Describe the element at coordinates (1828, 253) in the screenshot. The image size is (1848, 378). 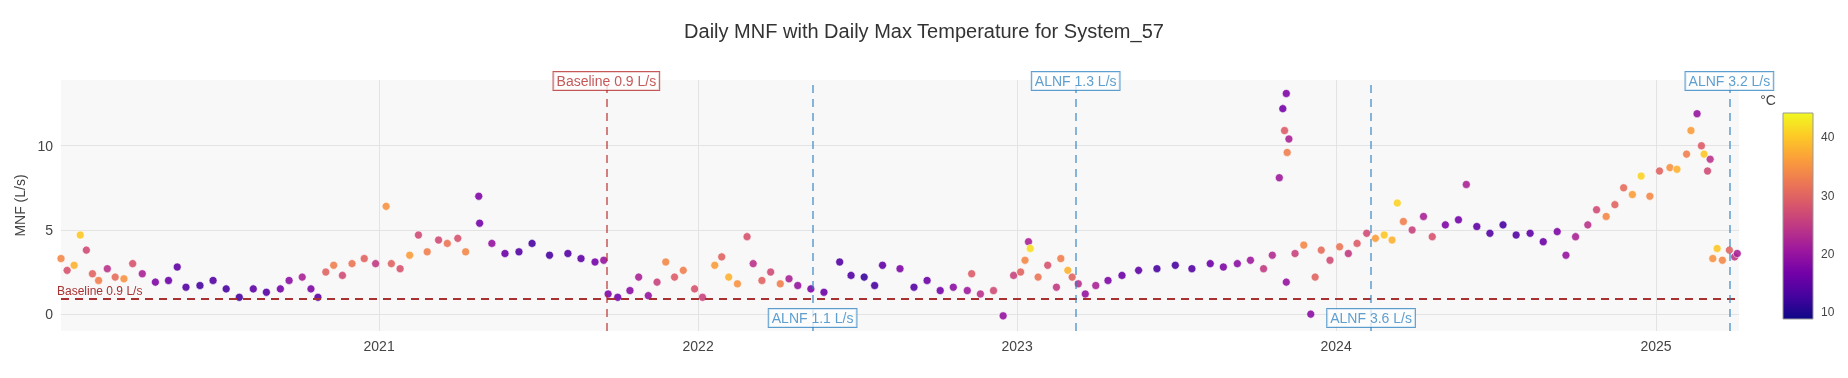
I see `color-bar-label: 20` at that location.